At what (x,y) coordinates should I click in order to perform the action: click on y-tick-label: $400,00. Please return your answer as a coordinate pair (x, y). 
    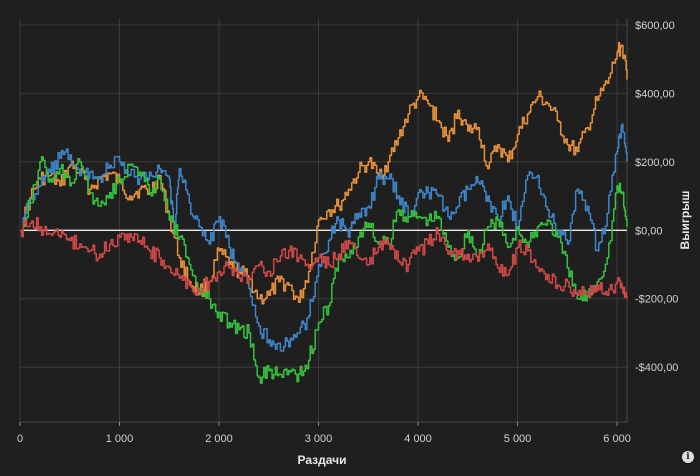
    Looking at the image, I should click on (655, 94).